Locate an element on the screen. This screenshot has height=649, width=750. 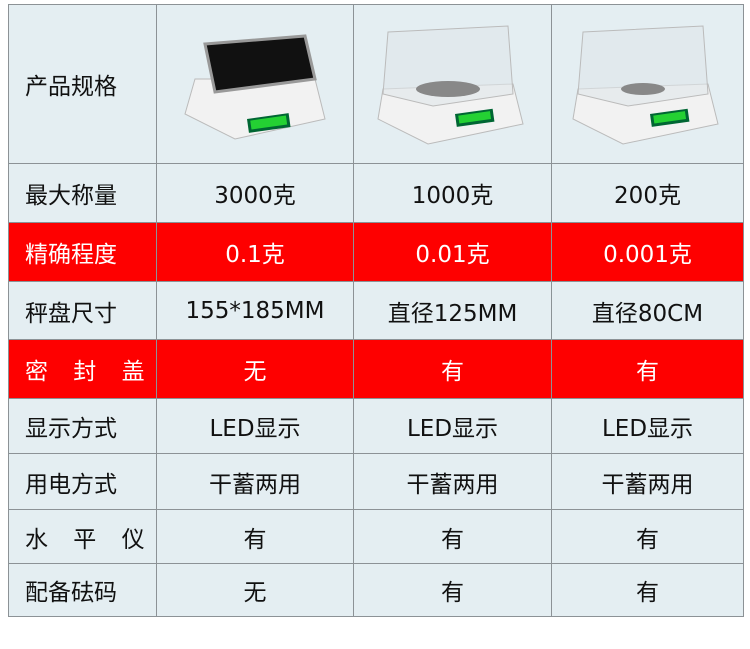
header-label: 产品规格 is located at coordinates (82, 84).